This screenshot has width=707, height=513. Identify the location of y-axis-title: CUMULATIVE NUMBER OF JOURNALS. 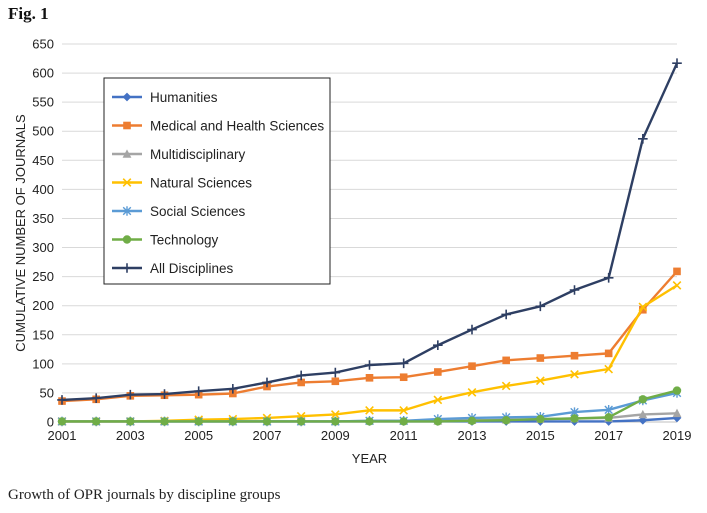
(20, 233).